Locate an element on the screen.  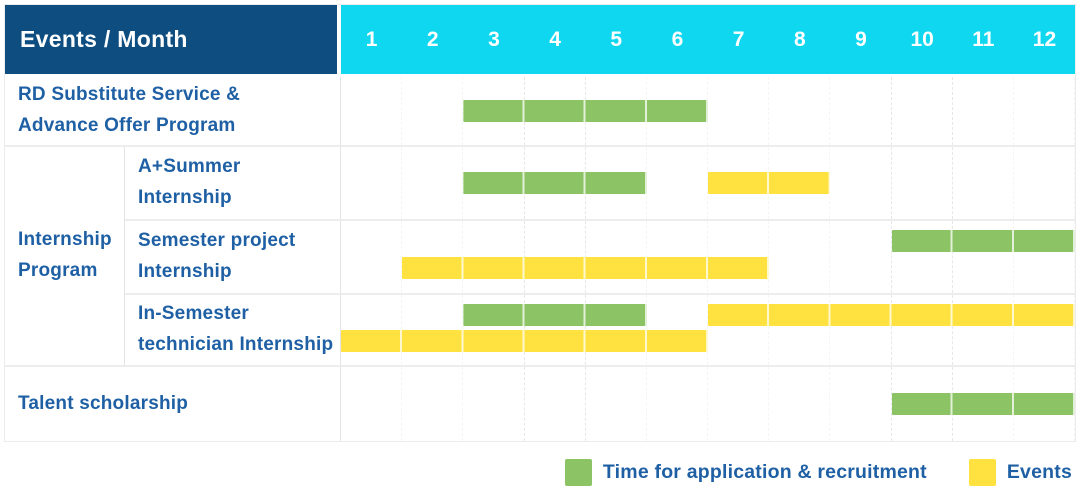
table-title: Events / Month is located at coordinates (104, 39).